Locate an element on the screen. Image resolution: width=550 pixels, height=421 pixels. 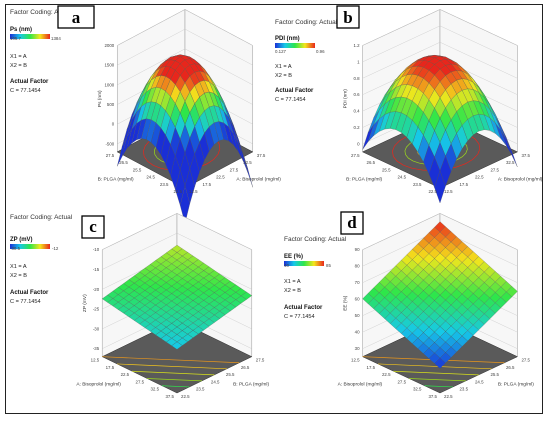
range-low: 0.127 is located at coordinates (281, 51).